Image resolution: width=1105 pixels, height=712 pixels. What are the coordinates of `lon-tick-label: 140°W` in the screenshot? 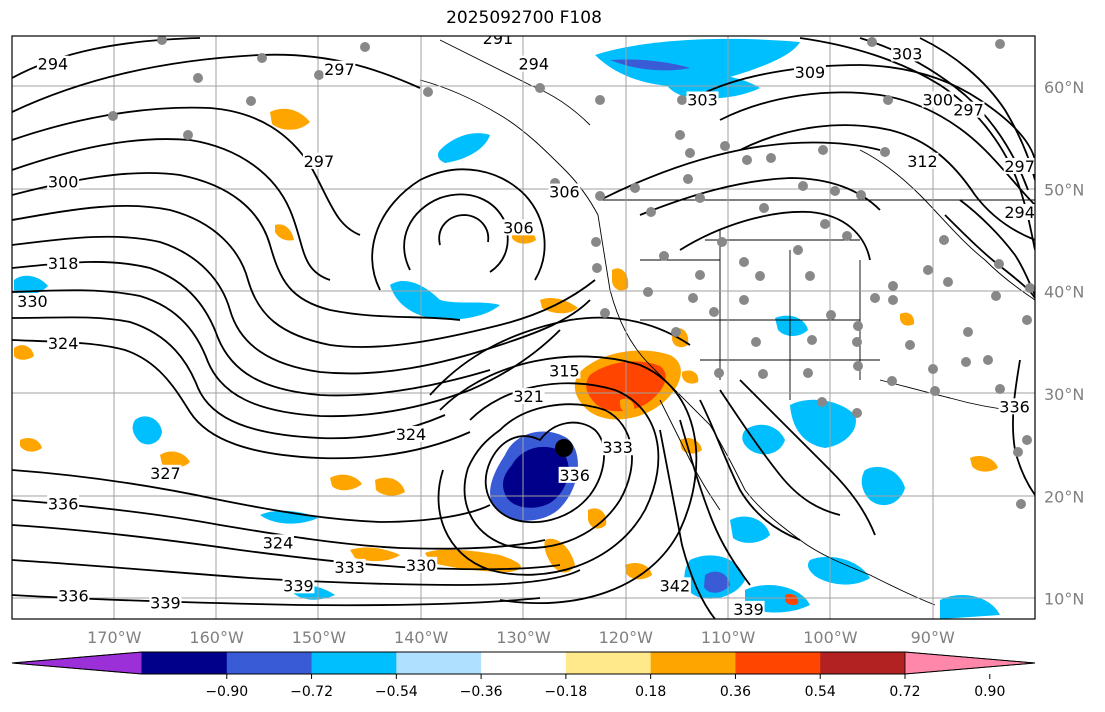 It's located at (421, 637).